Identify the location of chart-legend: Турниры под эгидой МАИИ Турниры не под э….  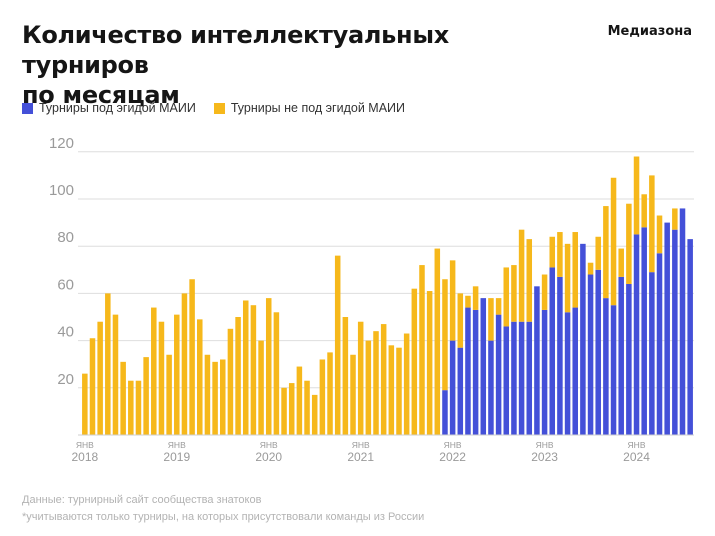
(222, 108).